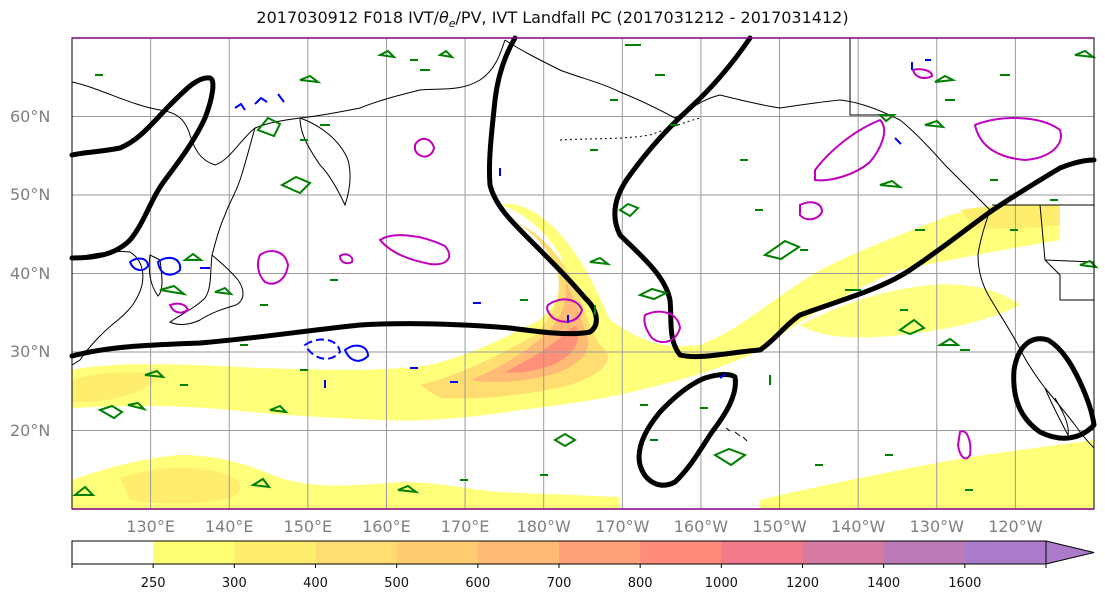  I want to click on lon-label: 130°W, so click(936, 526).